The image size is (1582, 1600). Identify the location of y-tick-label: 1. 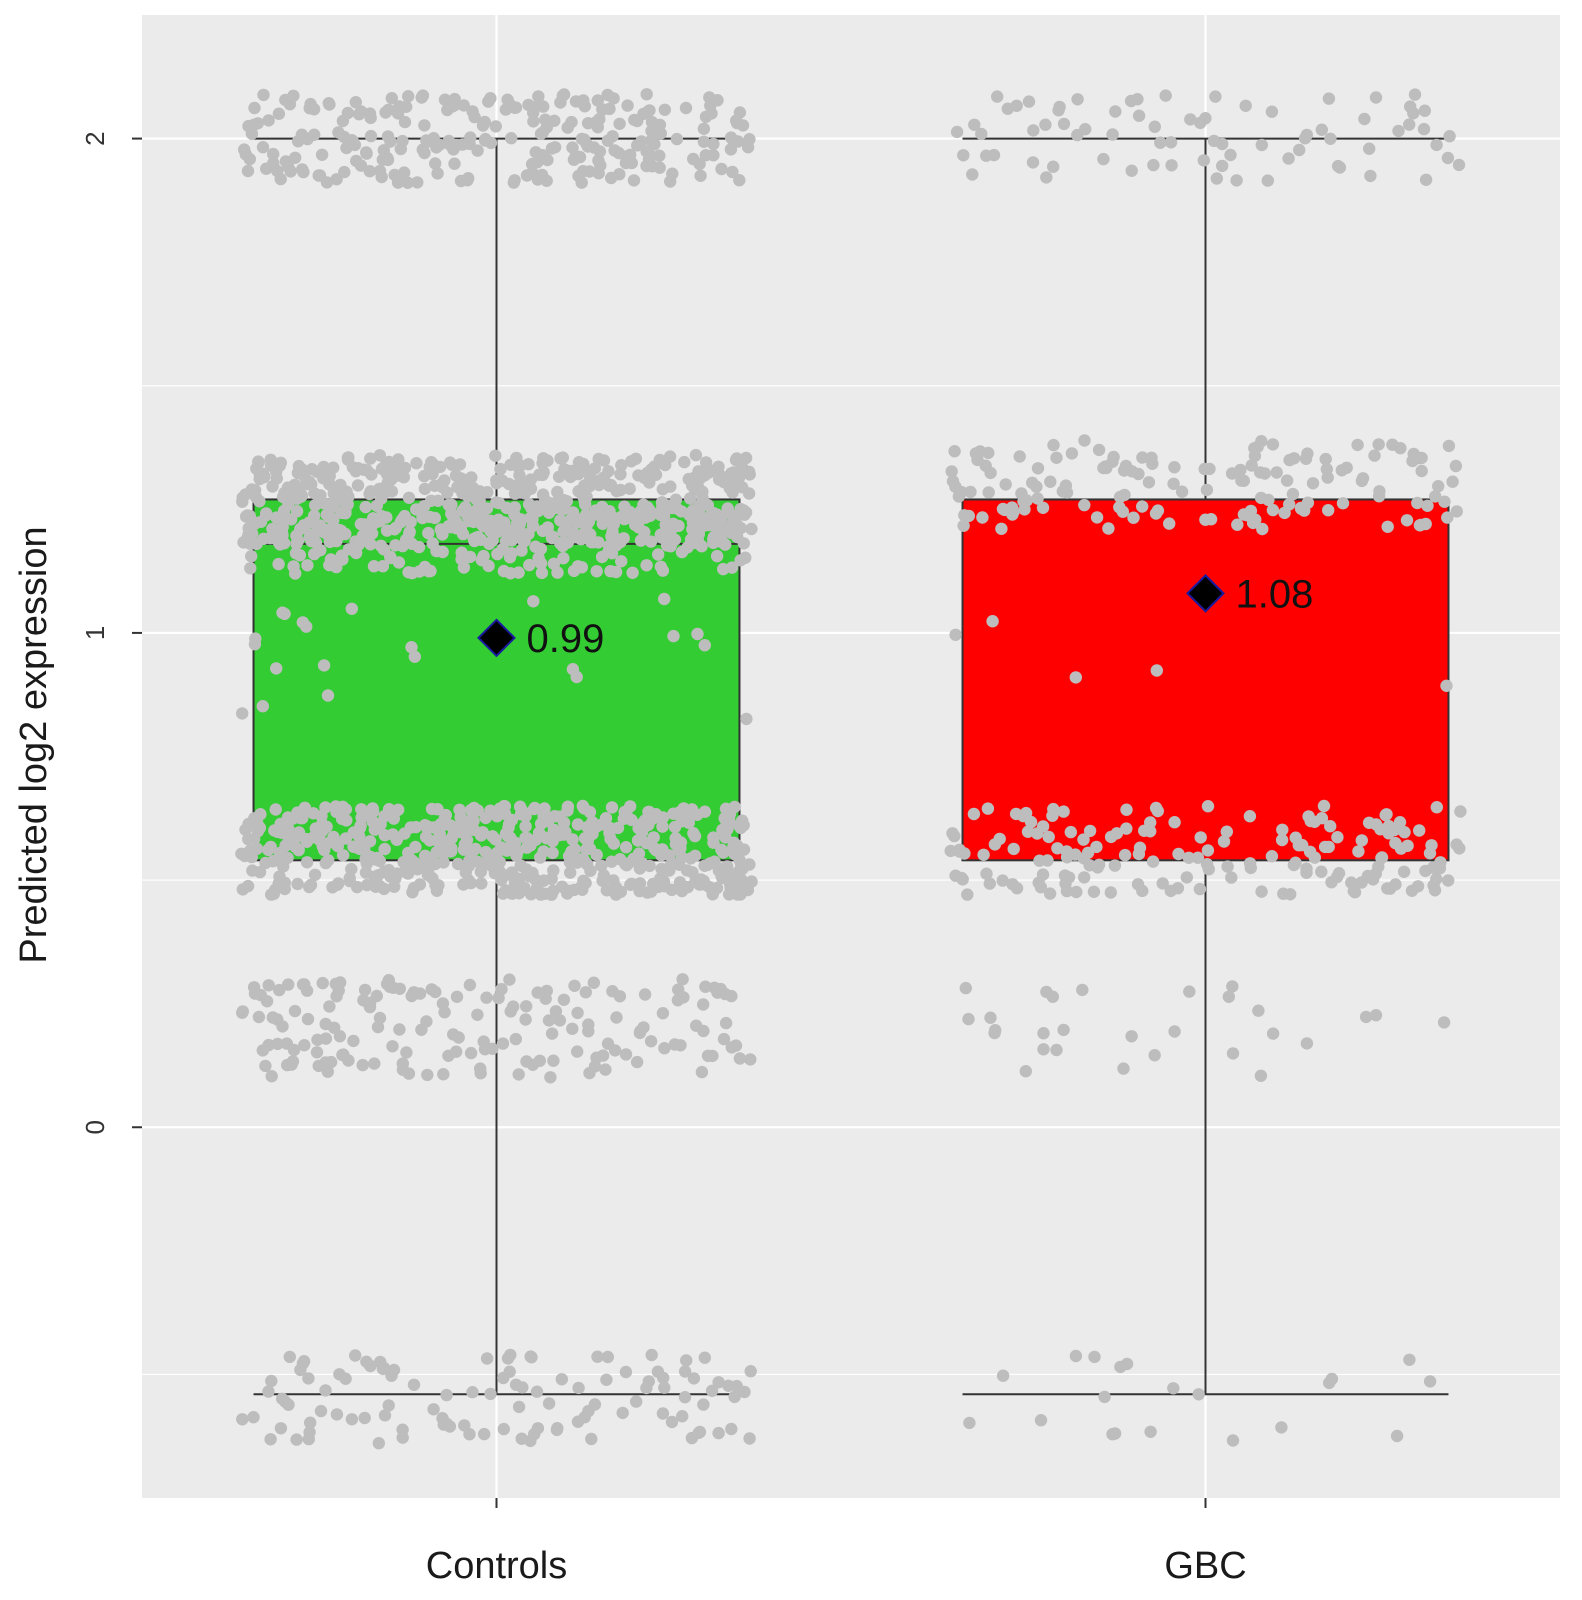
(95, 633).